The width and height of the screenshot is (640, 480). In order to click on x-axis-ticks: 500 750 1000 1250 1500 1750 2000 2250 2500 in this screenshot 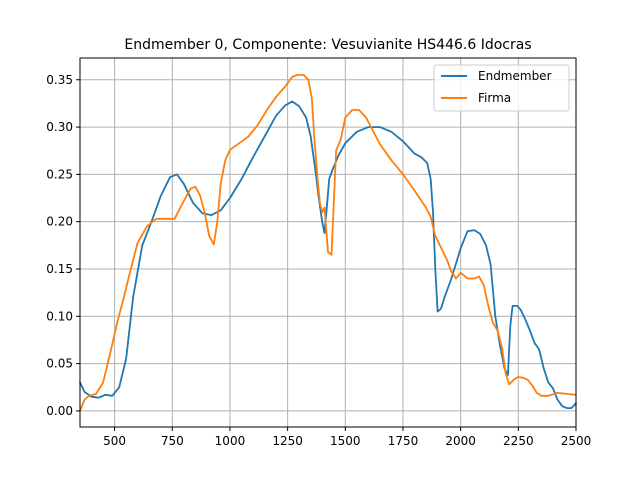, I will do `click(347, 437)`.